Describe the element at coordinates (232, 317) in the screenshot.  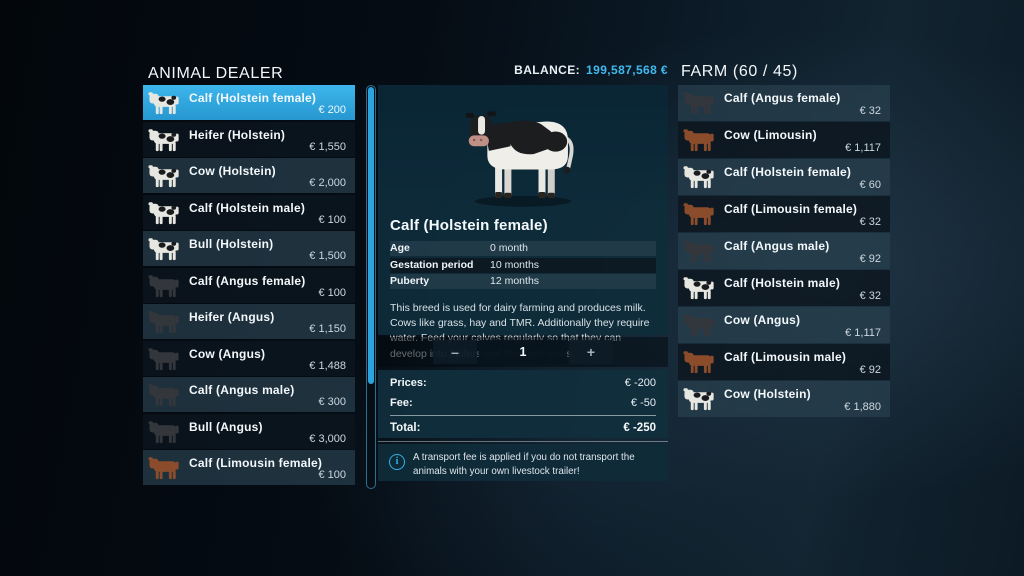
I see `animal-name: Heifer (Angus)` at that location.